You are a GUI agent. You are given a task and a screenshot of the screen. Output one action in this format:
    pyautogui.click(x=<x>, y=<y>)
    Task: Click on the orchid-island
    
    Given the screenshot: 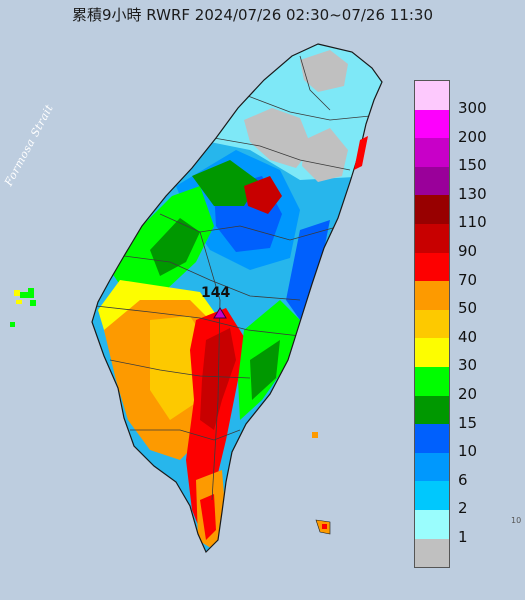 What is the action you would take?
    pyautogui.click(x=323, y=527)
    